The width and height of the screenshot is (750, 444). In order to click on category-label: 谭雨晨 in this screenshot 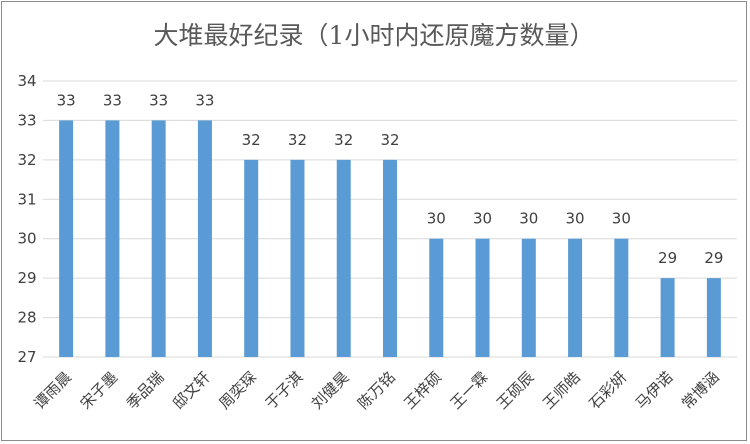, I will do `click(52, 390)`.